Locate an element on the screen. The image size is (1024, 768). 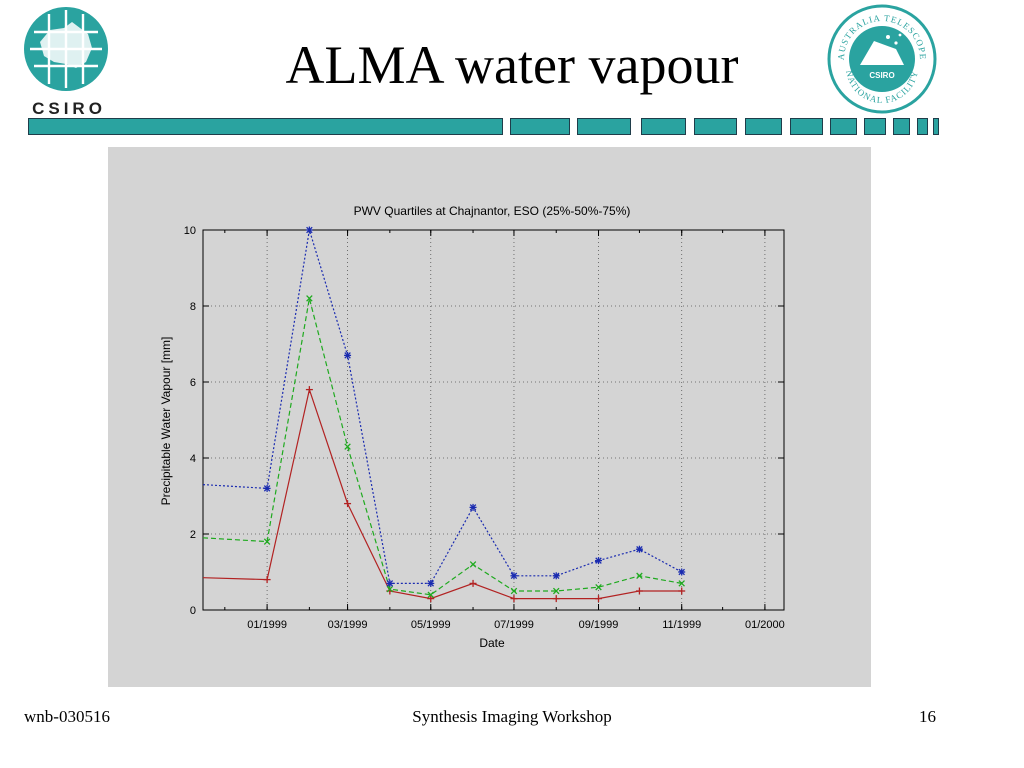
csiro-logo: CSIRO is located at coordinates (75, 61).